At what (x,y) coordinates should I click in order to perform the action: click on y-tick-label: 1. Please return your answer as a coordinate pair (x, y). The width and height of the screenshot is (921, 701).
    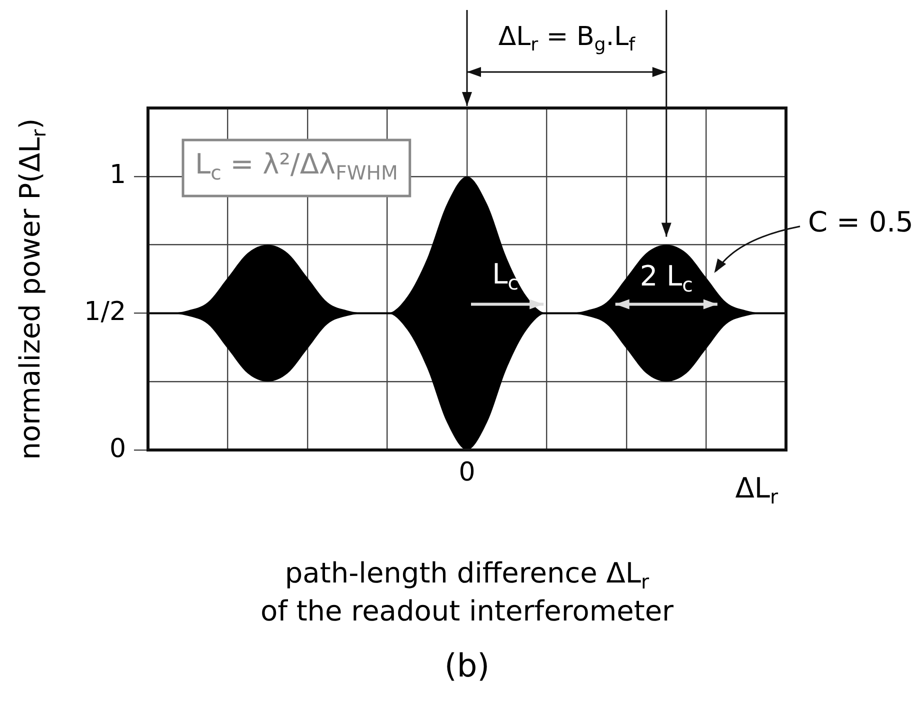
    Looking at the image, I should click on (117, 175).